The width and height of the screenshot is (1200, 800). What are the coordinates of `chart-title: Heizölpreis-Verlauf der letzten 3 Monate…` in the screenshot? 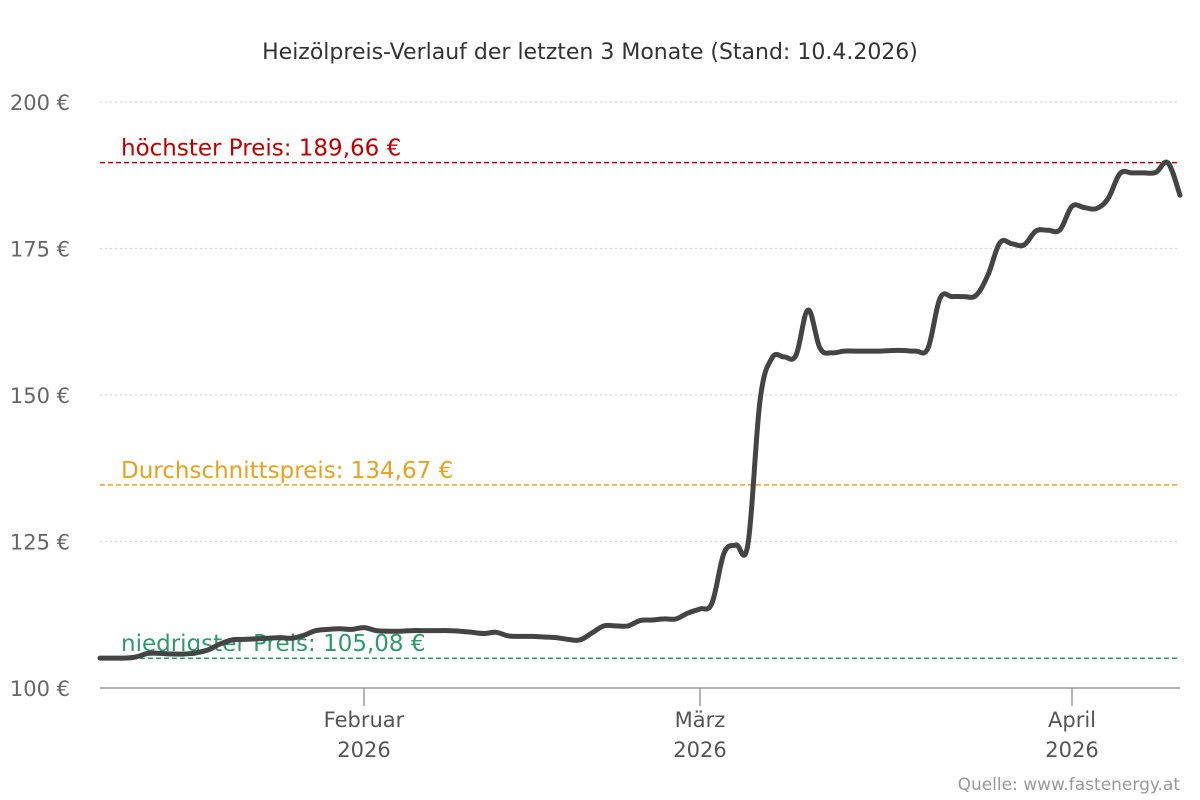 It's located at (590, 52).